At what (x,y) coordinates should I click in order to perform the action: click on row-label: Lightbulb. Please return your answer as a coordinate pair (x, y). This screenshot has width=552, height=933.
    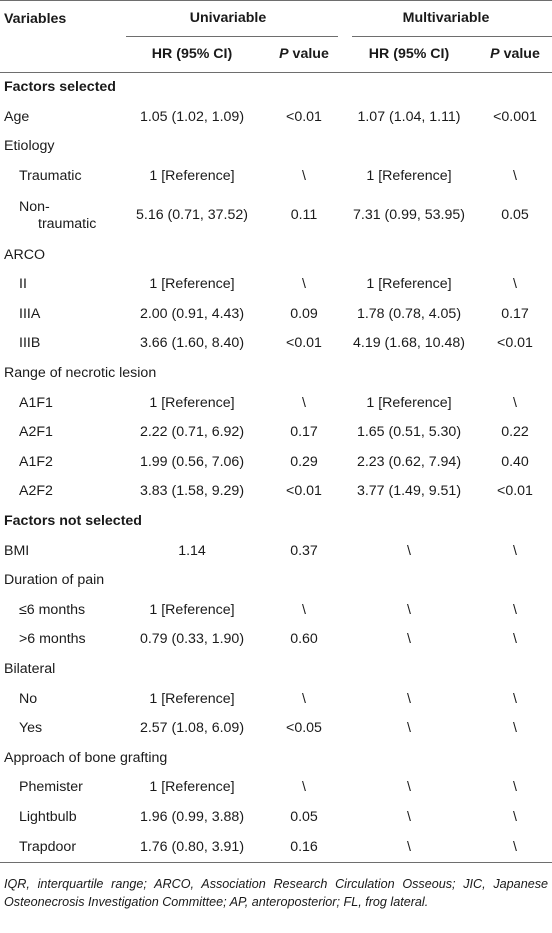
    Looking at the image, I should click on (48, 816).